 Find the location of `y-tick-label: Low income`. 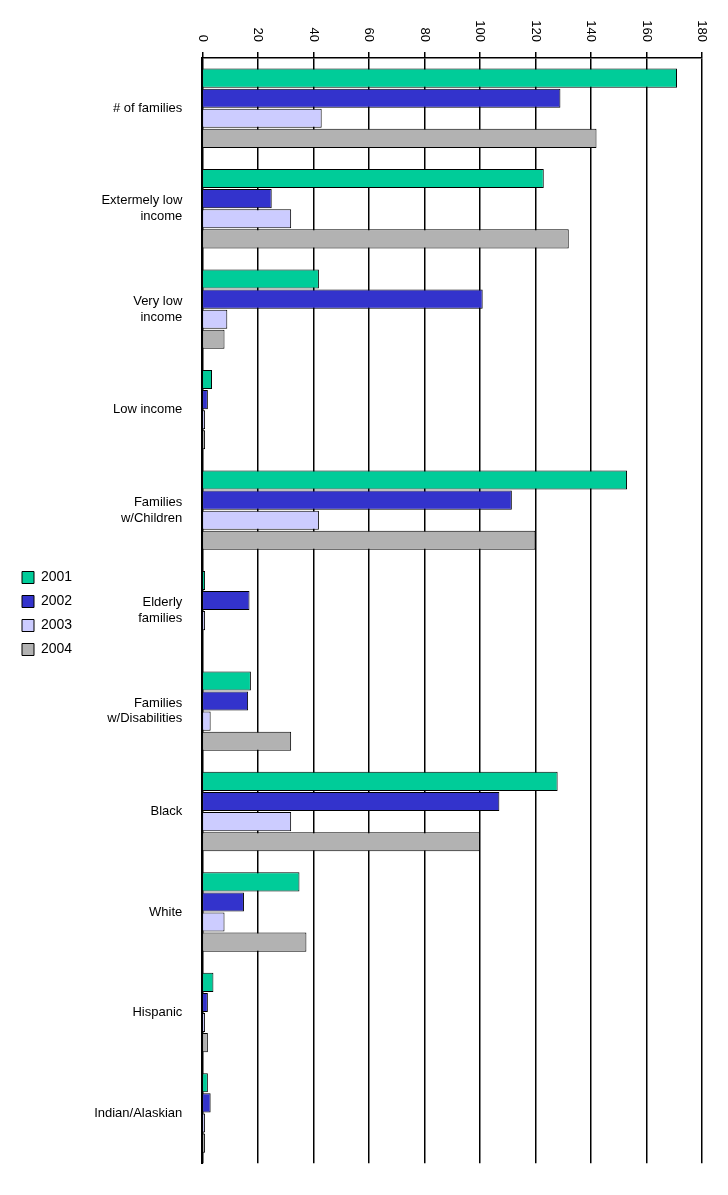

y-tick-label: Low income is located at coordinates (147, 409).